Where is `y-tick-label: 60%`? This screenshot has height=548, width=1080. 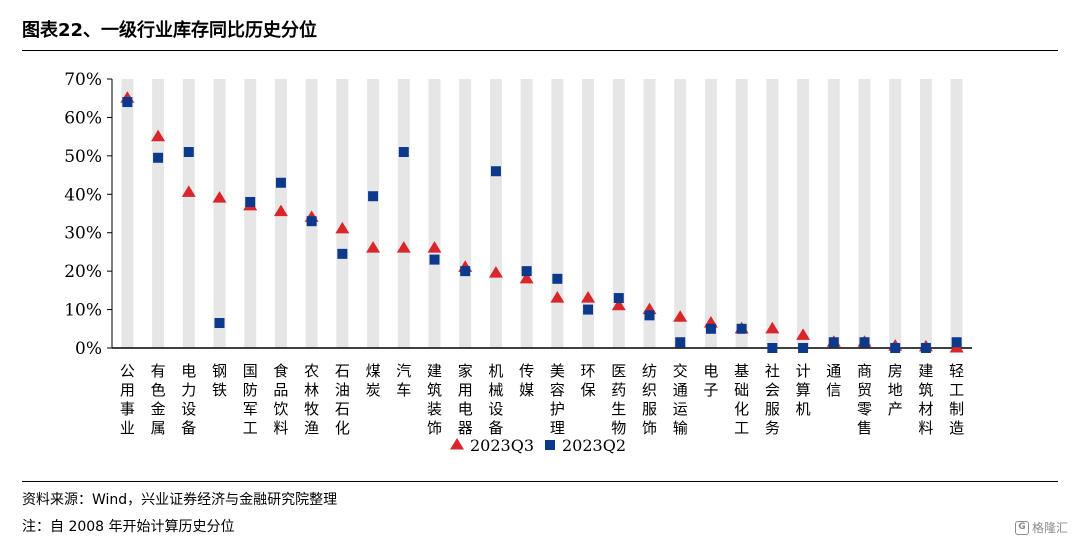
y-tick-label: 60% is located at coordinates (83, 118).